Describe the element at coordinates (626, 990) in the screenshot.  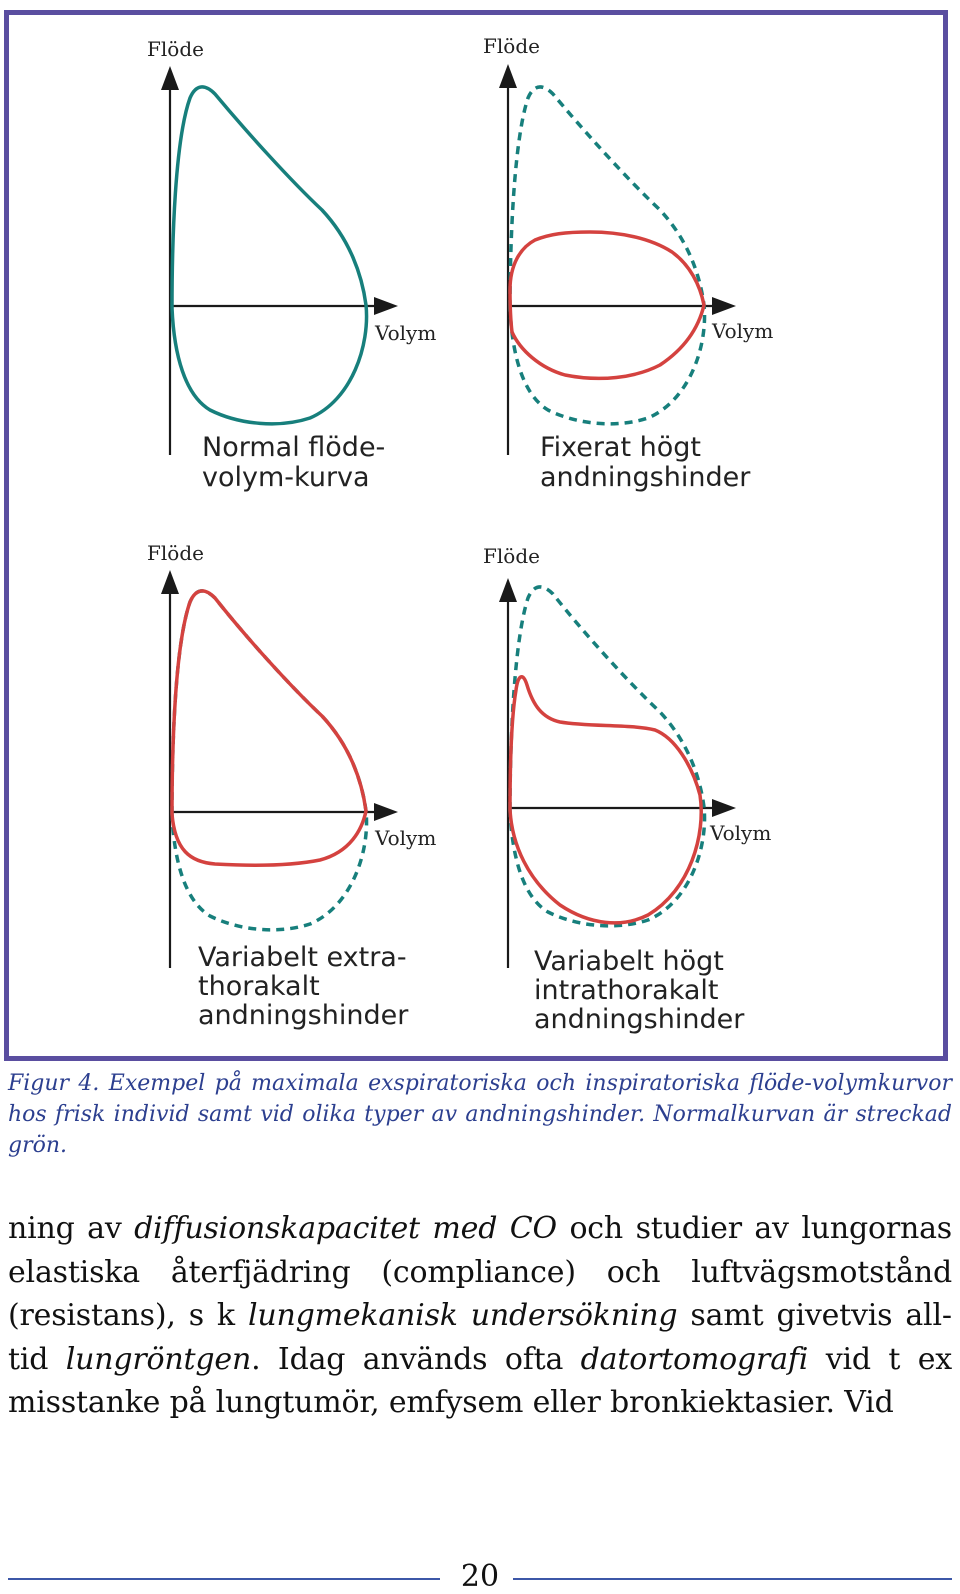
I see `panel-title-line: intrathorakalt` at that location.